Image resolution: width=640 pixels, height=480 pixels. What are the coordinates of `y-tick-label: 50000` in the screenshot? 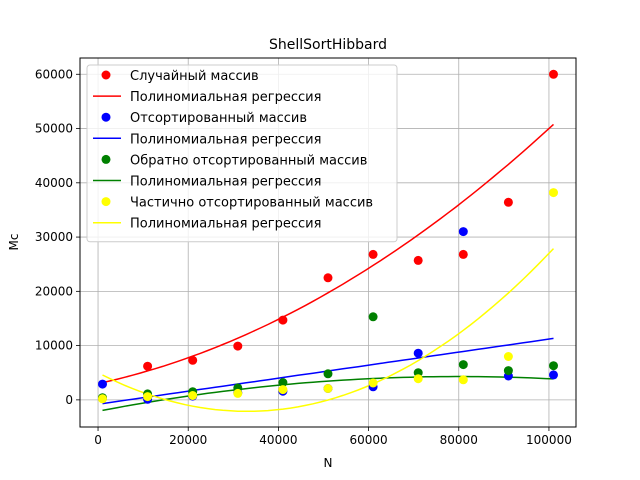 It's located at (54, 129).